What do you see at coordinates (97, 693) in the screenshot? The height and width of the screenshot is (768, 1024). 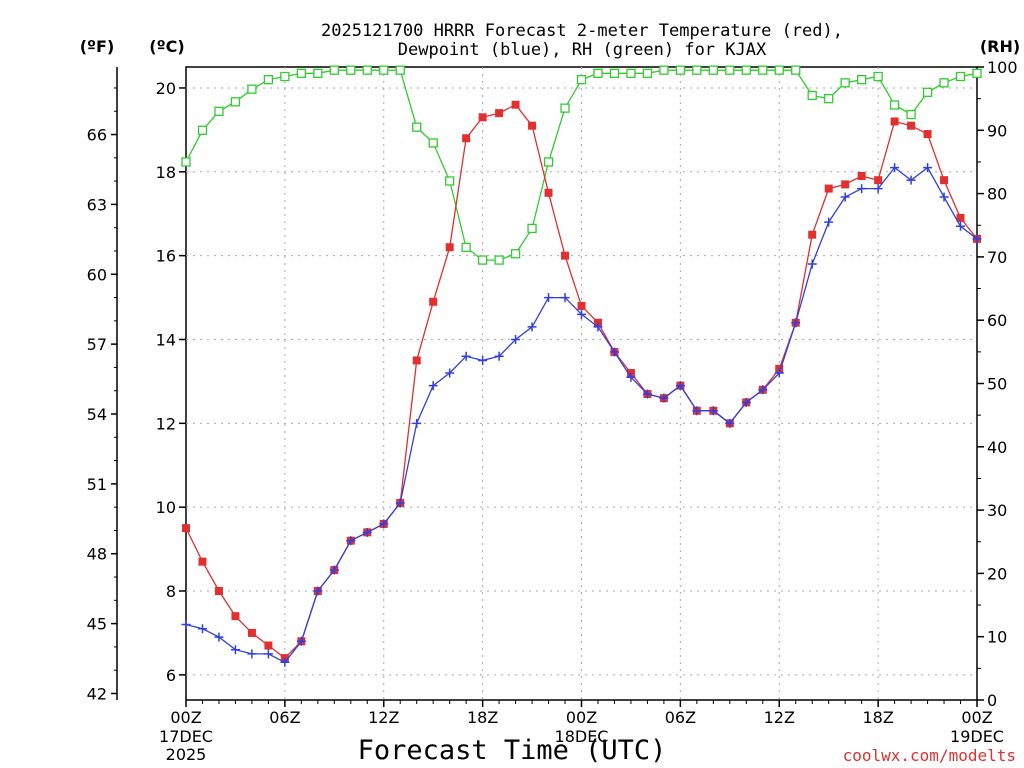 I see `fahrenheit-tick-label: 42` at bounding box center [97, 693].